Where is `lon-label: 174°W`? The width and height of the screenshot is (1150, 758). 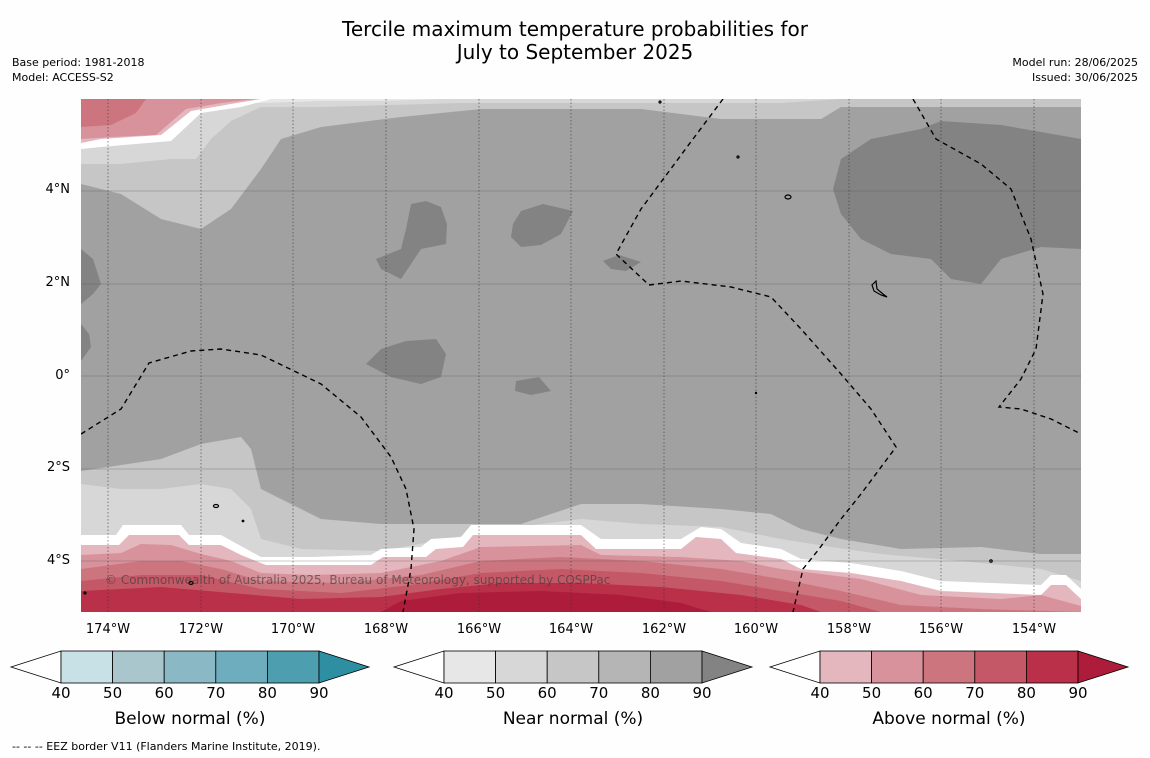 lon-label: 174°W is located at coordinates (108, 629).